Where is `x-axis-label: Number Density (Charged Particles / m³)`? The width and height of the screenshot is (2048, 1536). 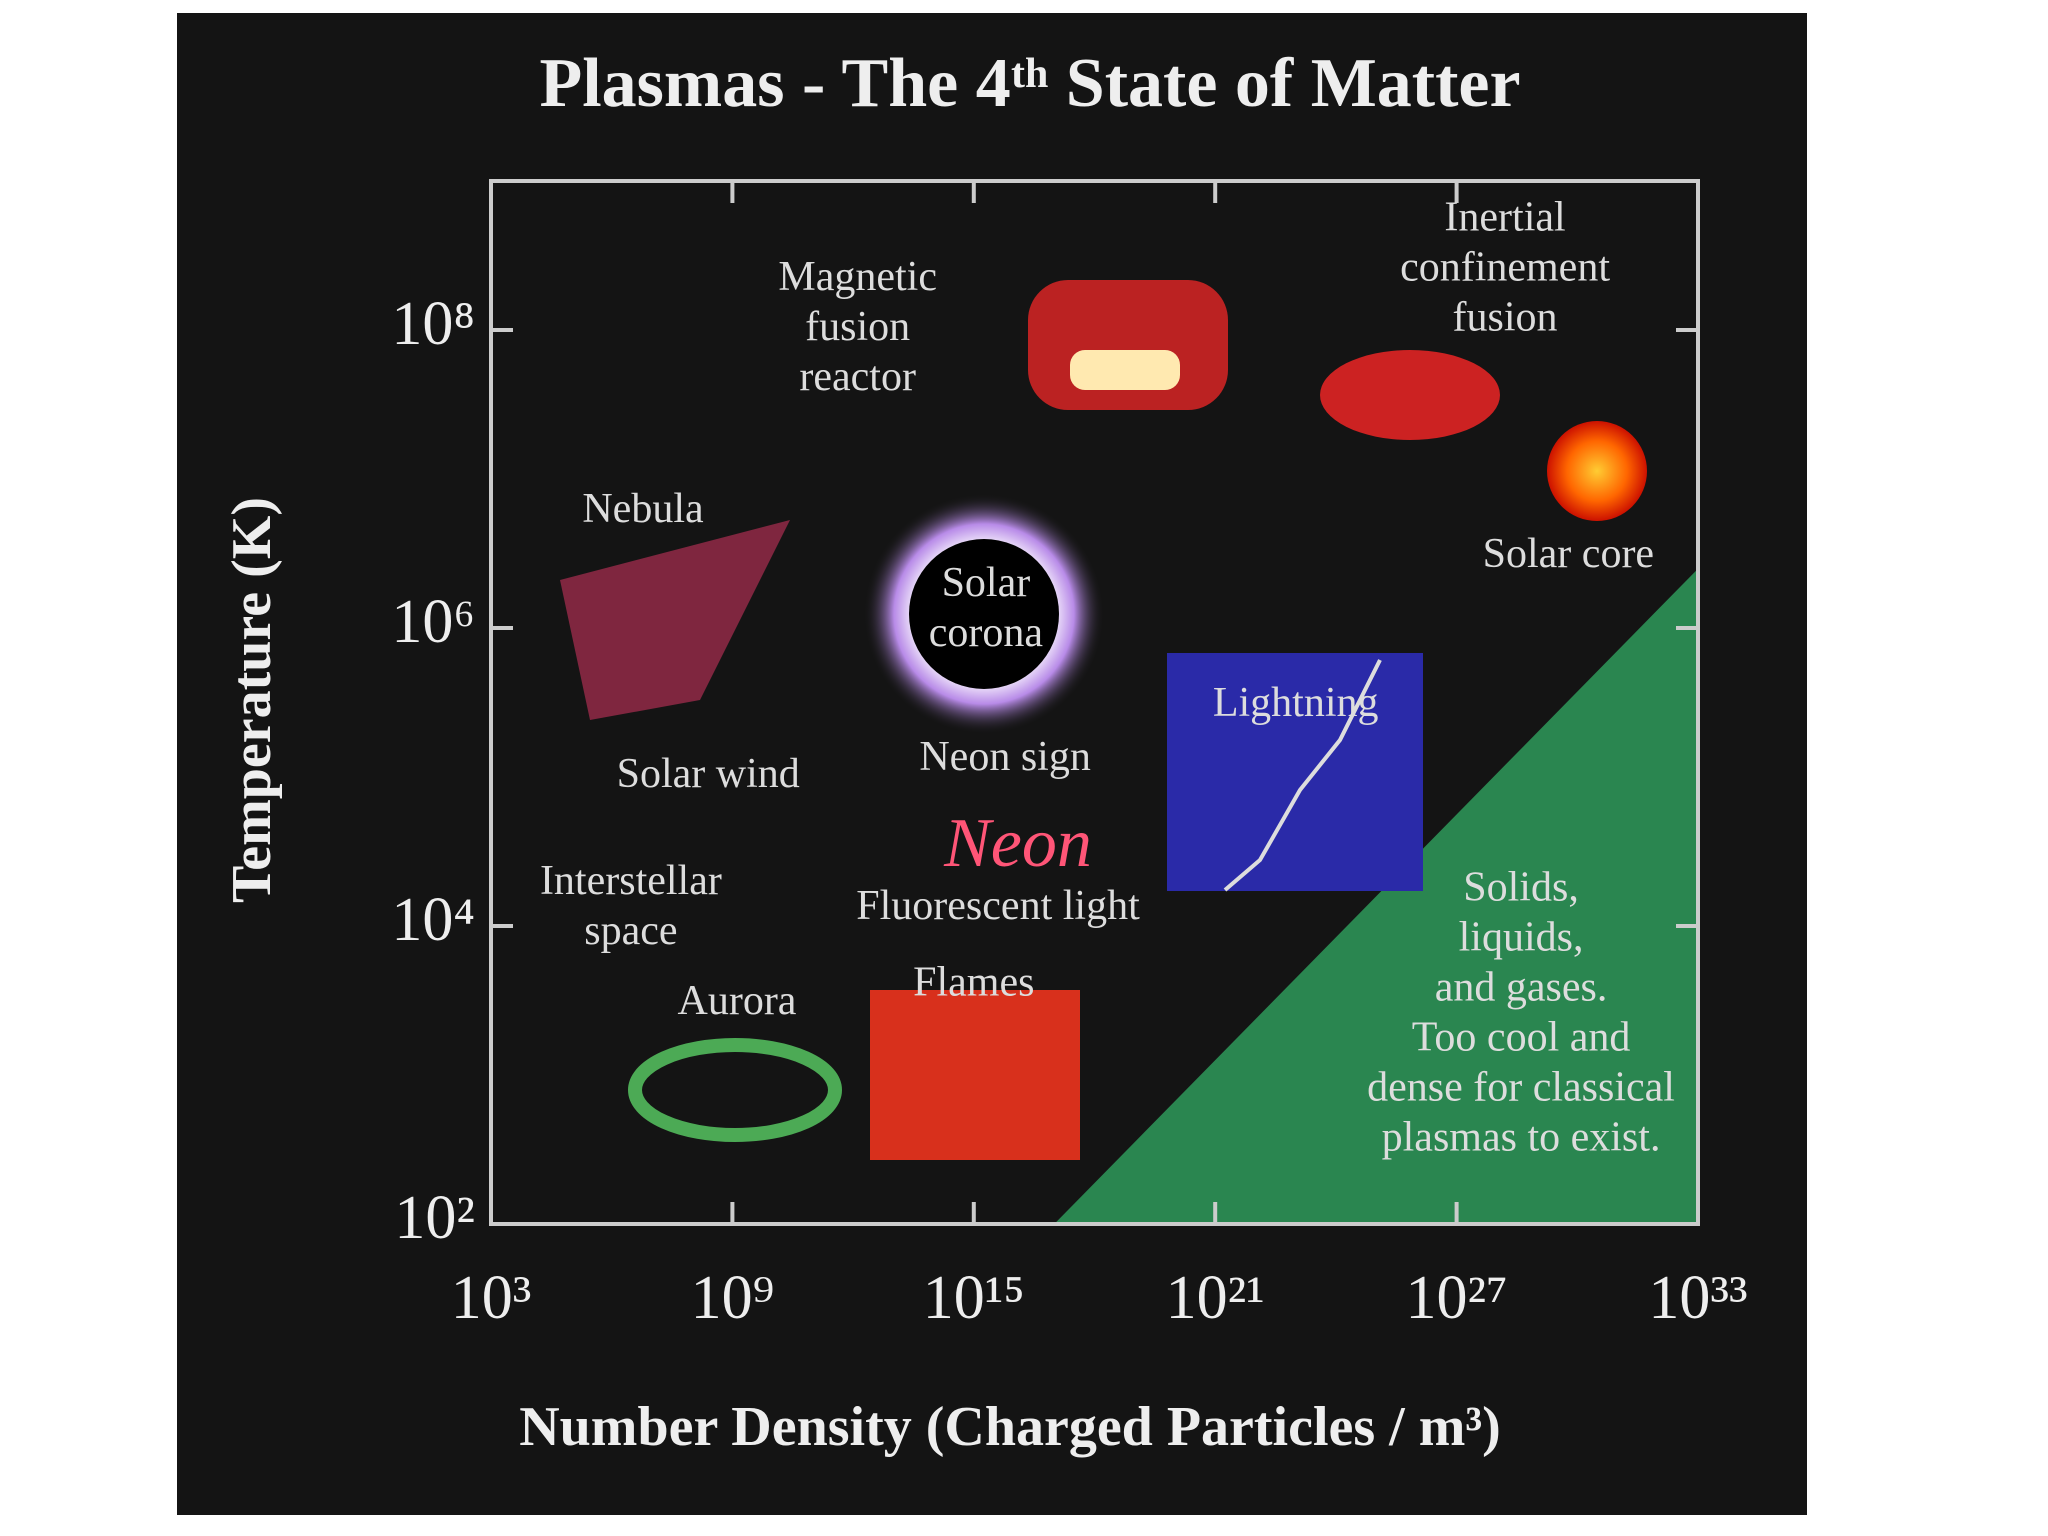 x-axis-label: Number Density (Charged Particles / m³) is located at coordinates (1010, 1427).